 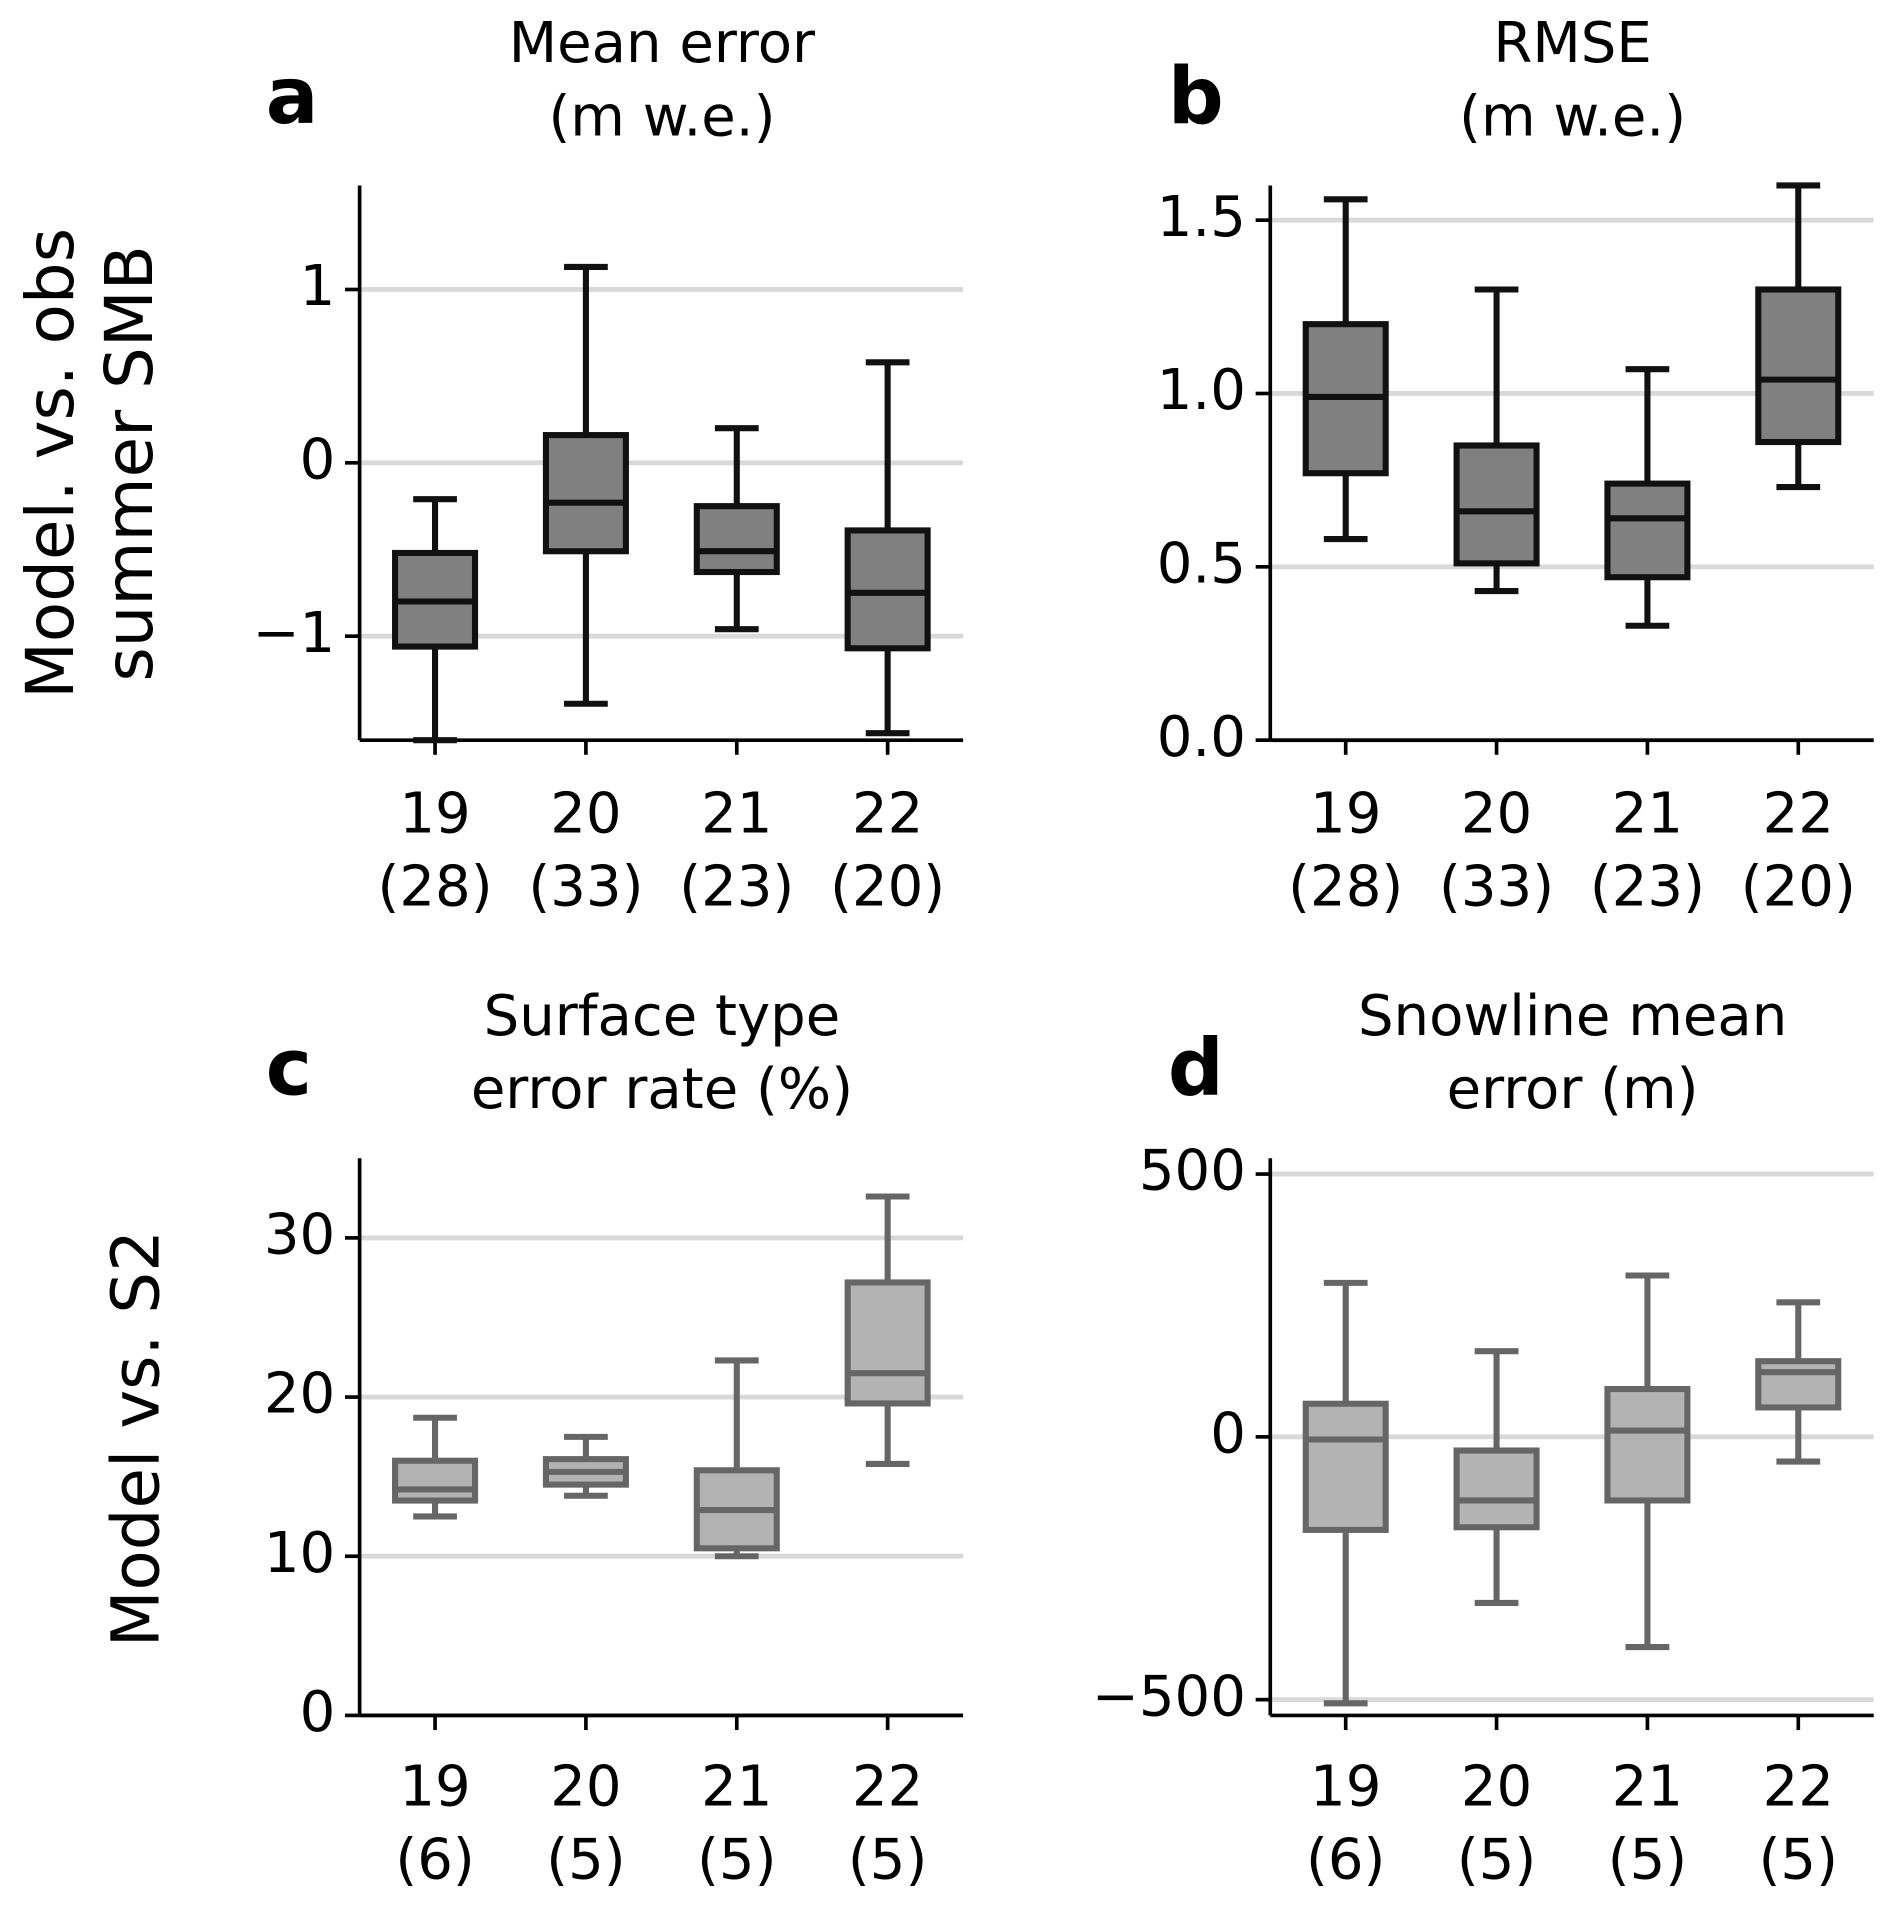 What do you see at coordinates (662, 1089) in the screenshot?
I see `panel-title: error rate (%)` at bounding box center [662, 1089].